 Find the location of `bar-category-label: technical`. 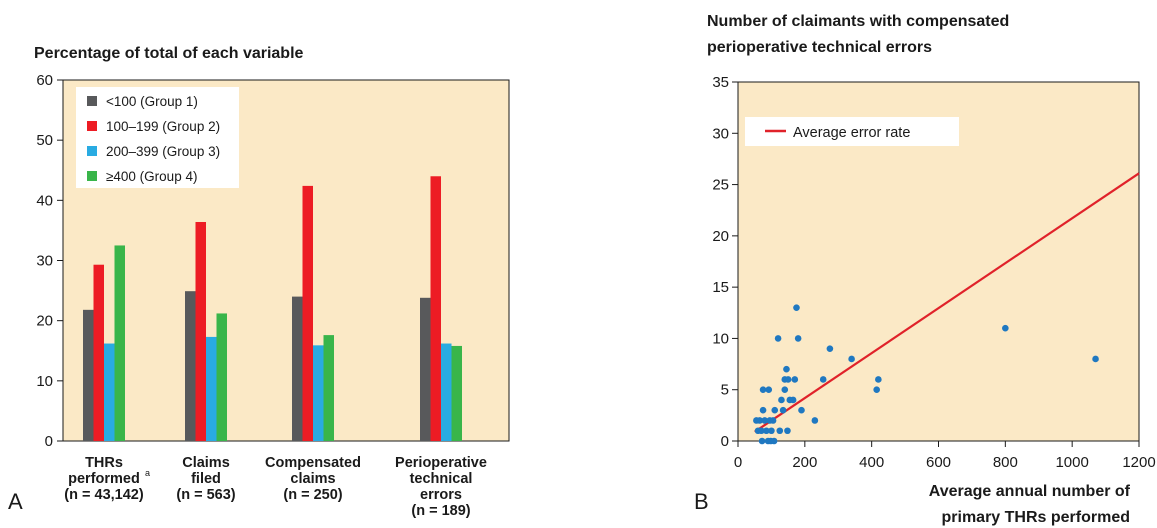

bar-category-label: technical is located at coordinates (441, 479).